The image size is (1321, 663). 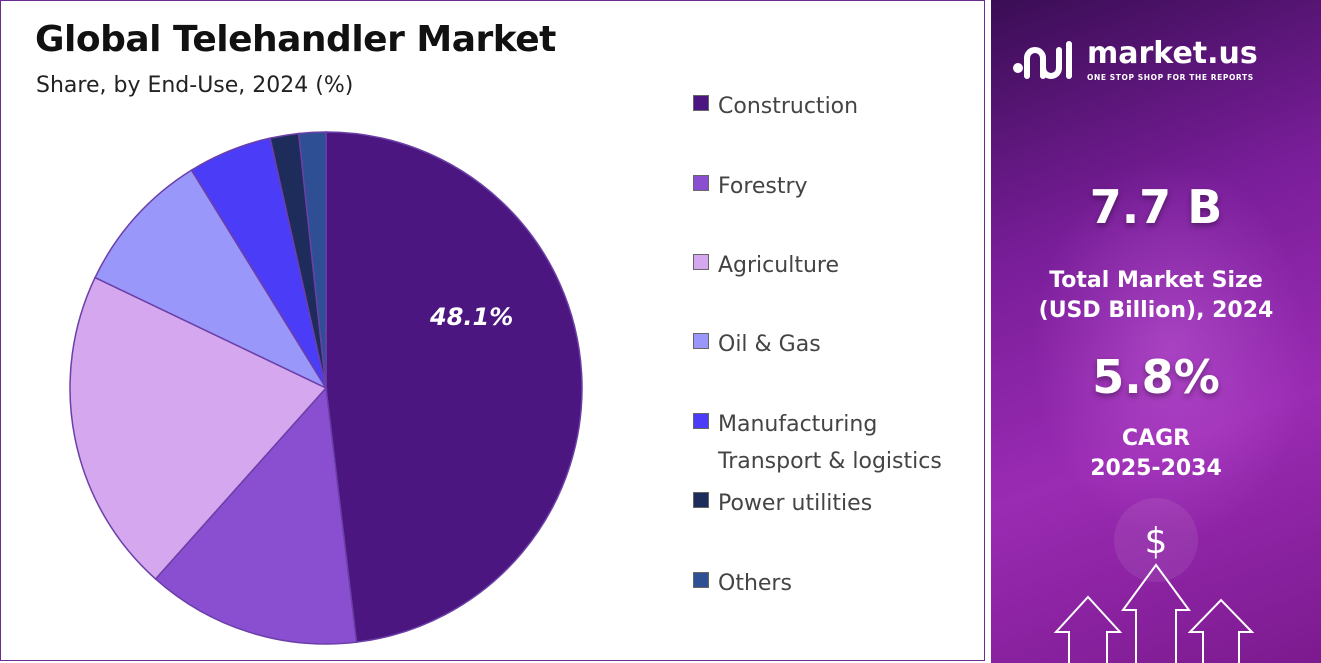 I want to click on legend-item: Oil & Gas, so click(x=757, y=344).